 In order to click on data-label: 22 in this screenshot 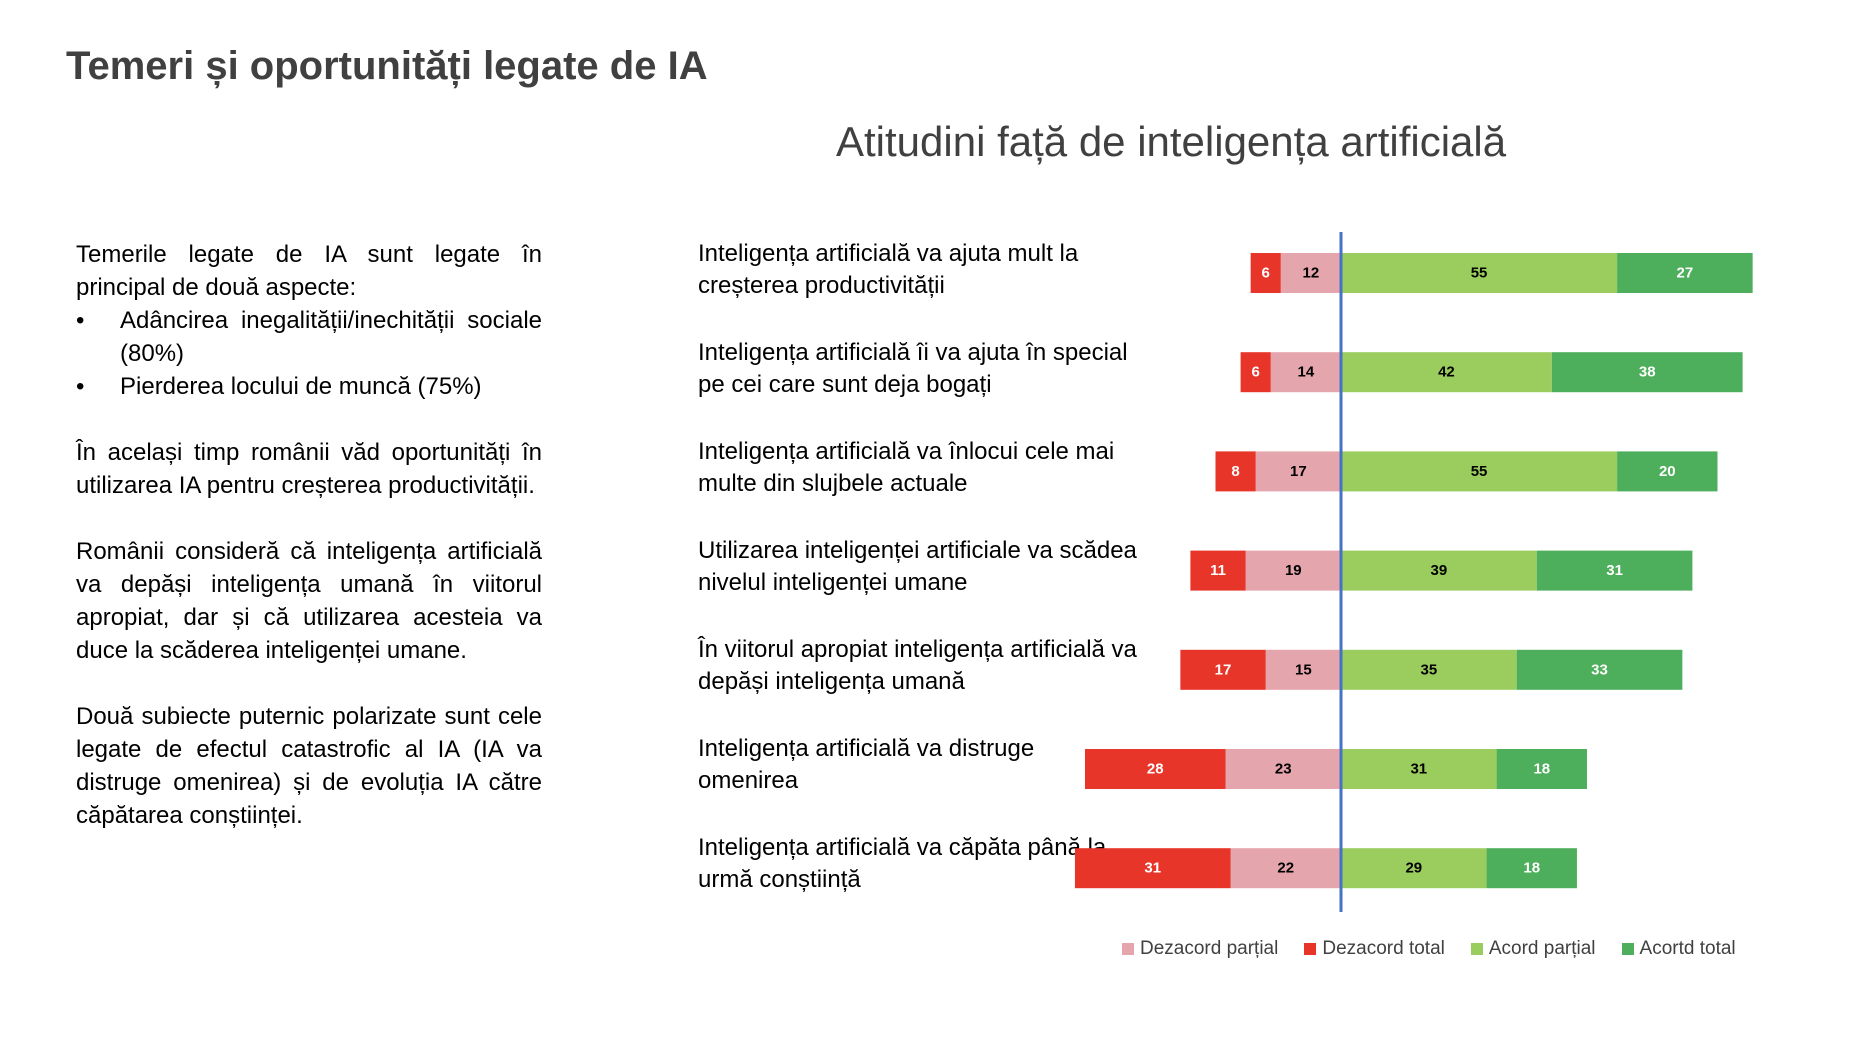, I will do `click(1285, 868)`.